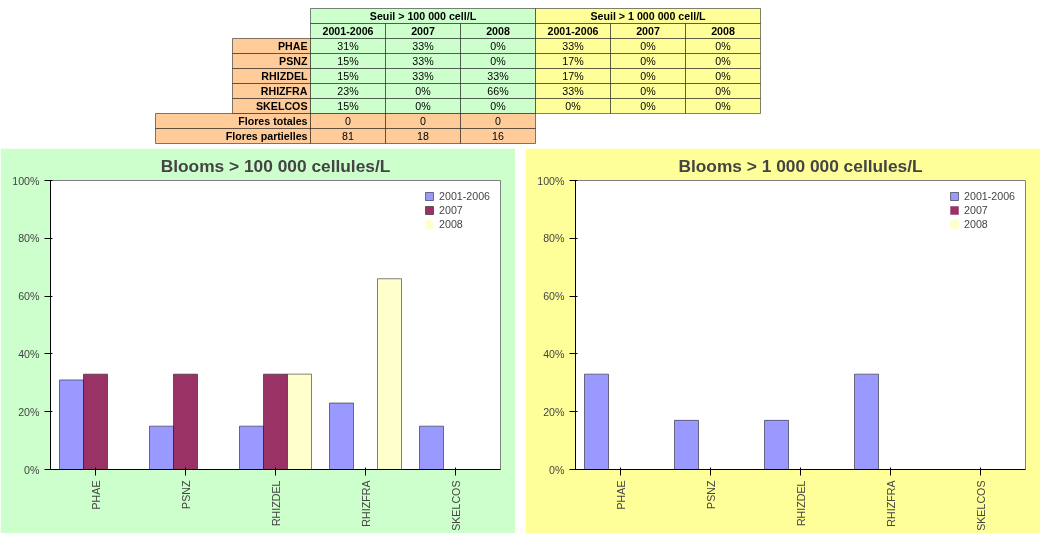 The image size is (1051, 537). I want to click on category-label: Flores totales, so click(273, 121).